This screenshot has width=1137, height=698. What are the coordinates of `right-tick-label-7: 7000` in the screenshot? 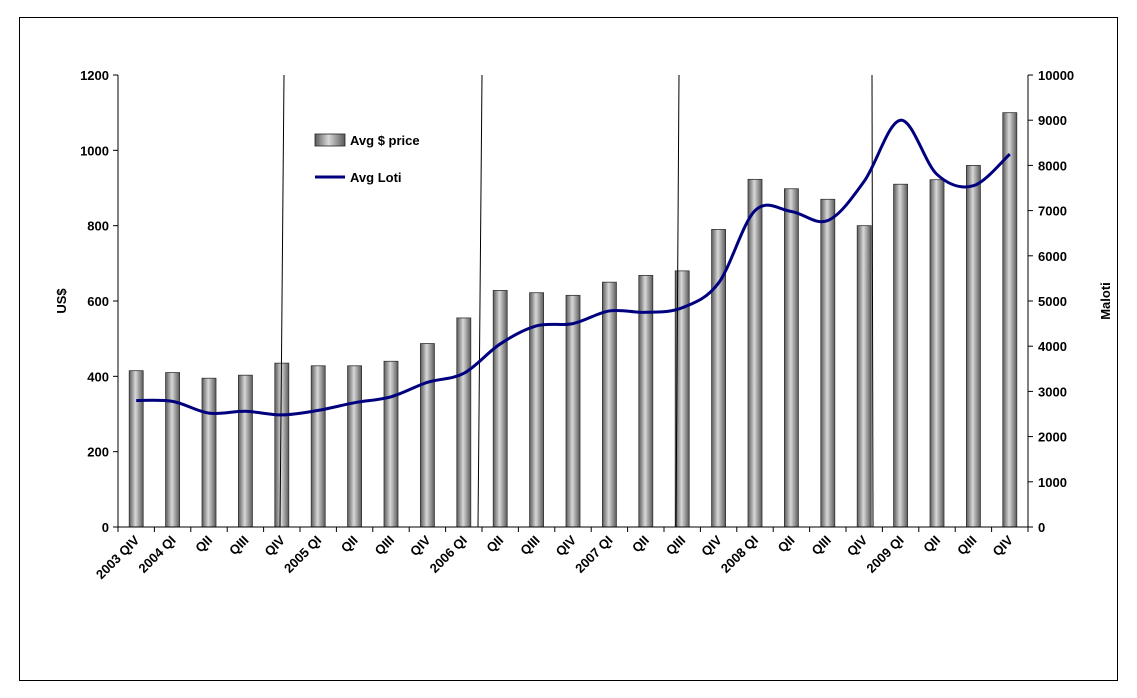 It's located at (1052, 211).